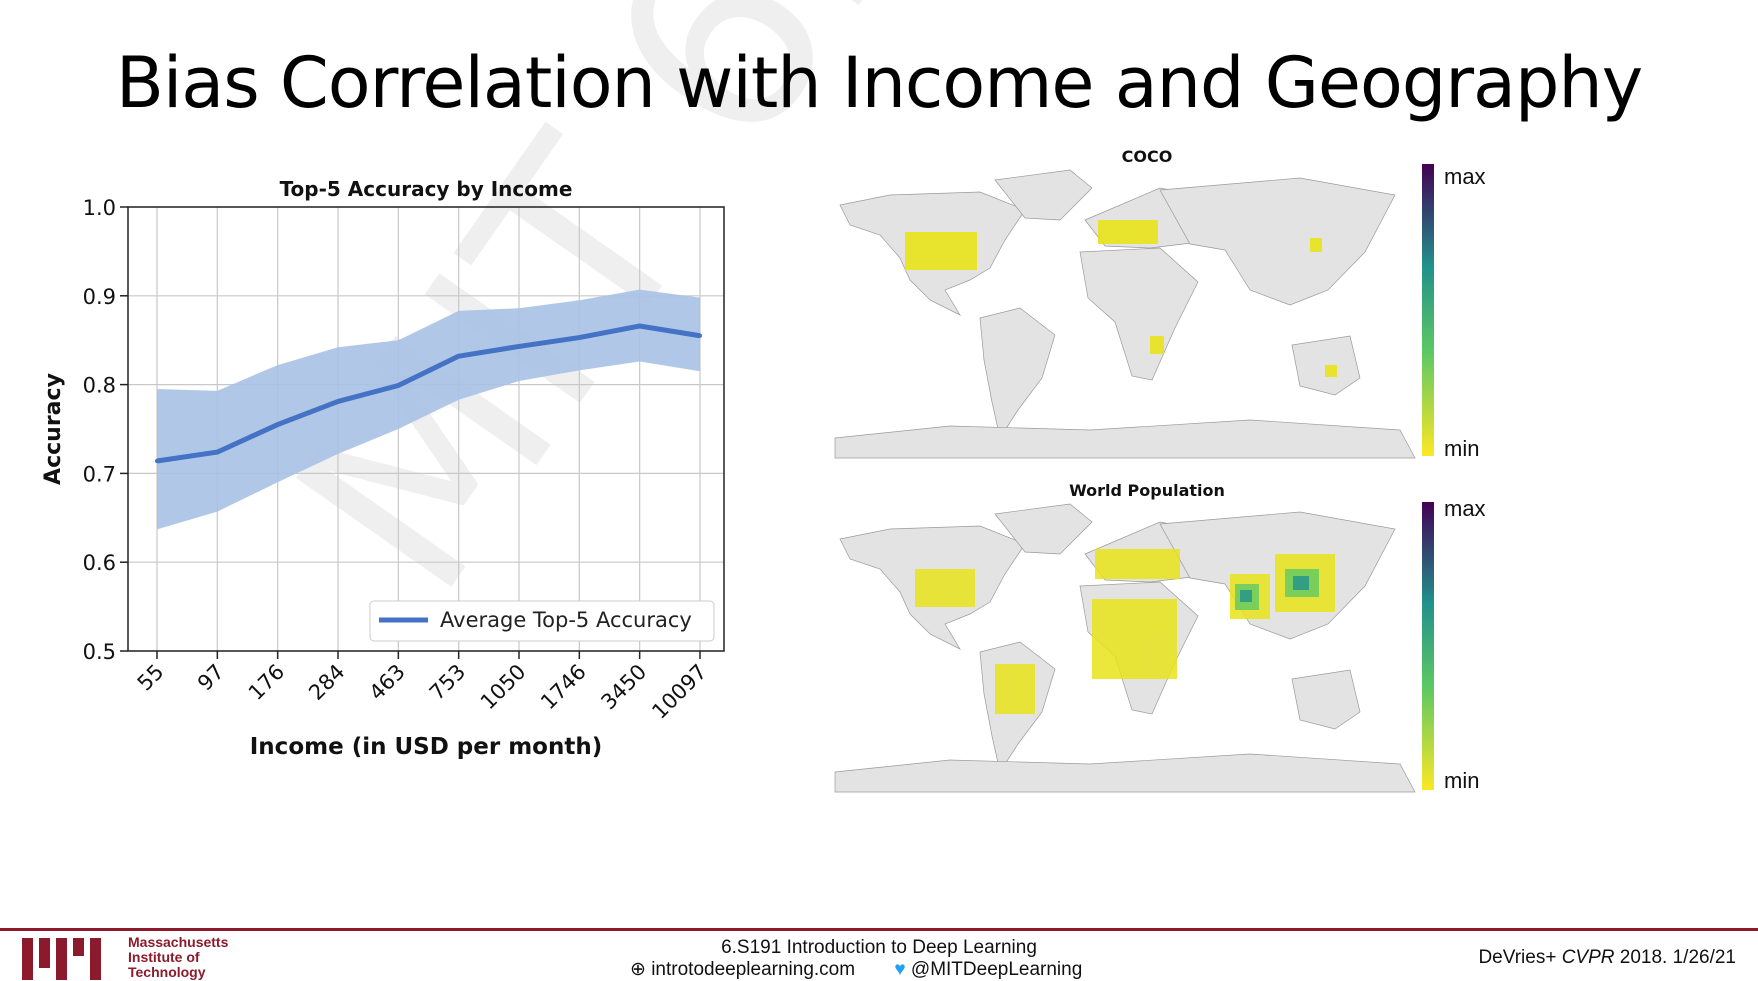 This screenshot has width=1758, height=981. Describe the element at coordinates (753, 969) in the screenshot. I see `website-link: introtodeeplearning.com` at that location.